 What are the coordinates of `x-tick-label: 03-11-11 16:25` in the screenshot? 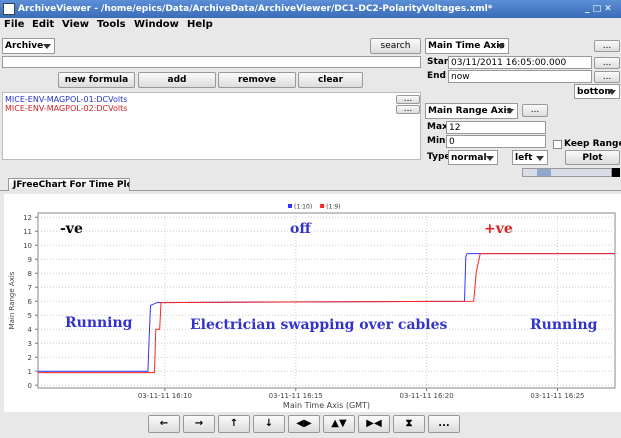 It's located at (557, 396).